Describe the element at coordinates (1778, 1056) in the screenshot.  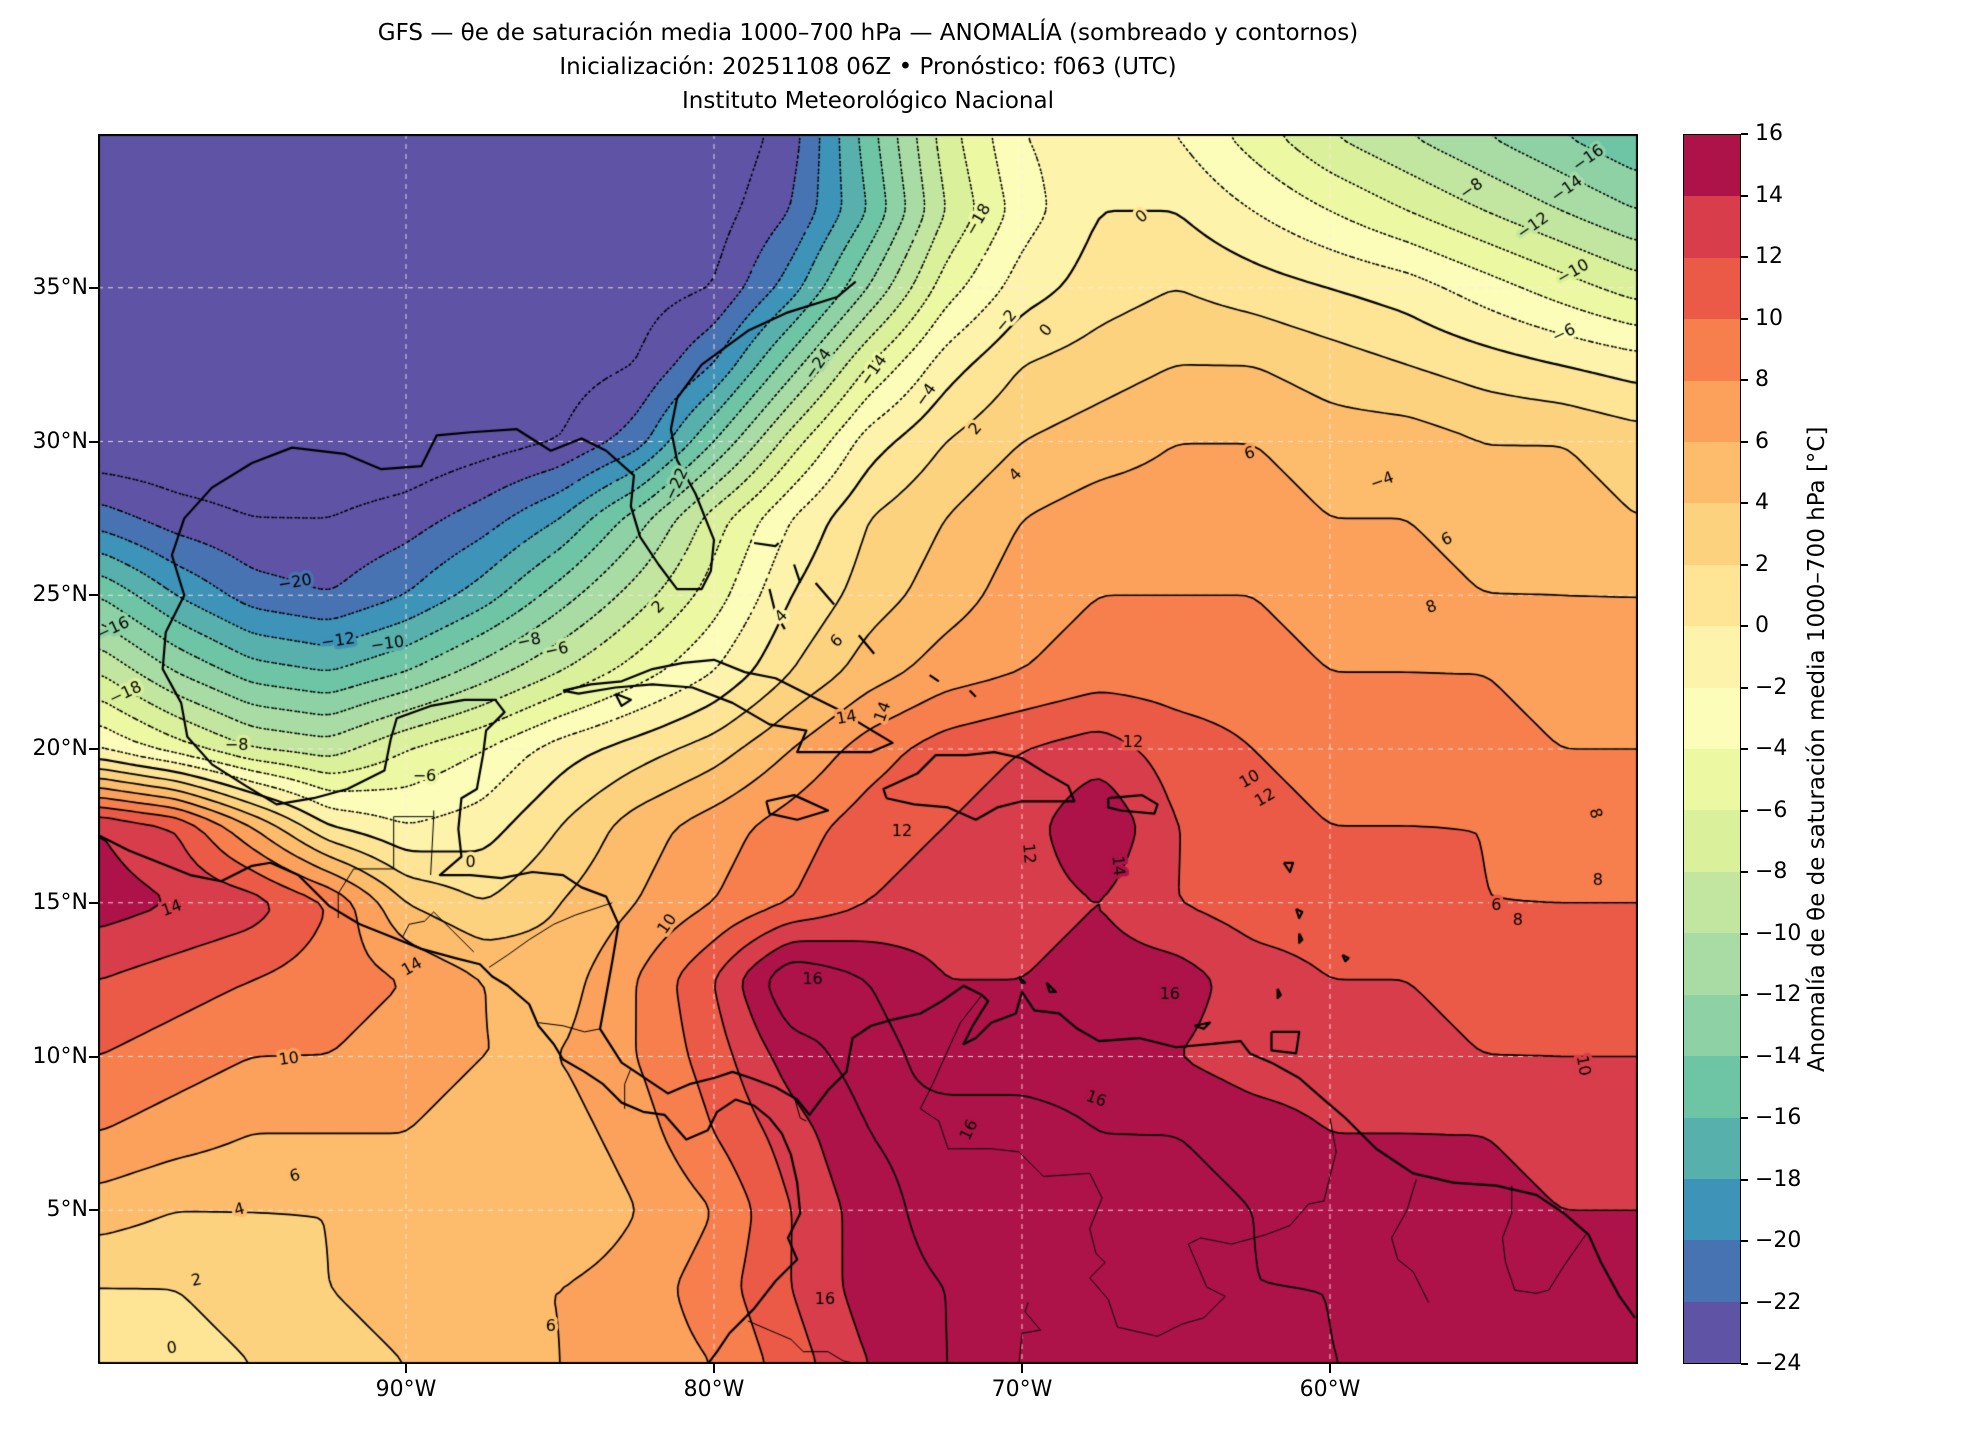
I see `colorbar-tick-label: −14` at that location.